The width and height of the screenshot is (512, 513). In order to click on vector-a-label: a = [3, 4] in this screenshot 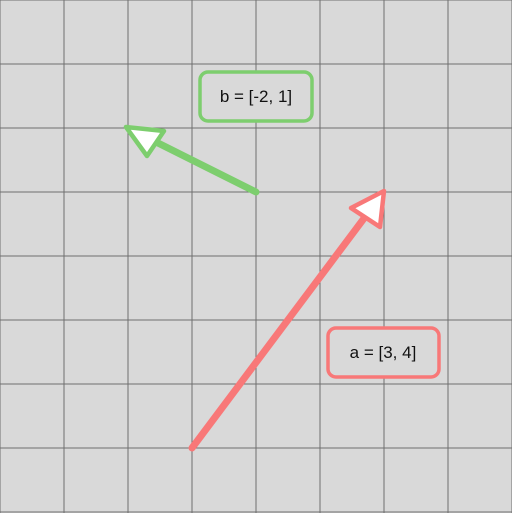, I will do `click(383, 352)`.